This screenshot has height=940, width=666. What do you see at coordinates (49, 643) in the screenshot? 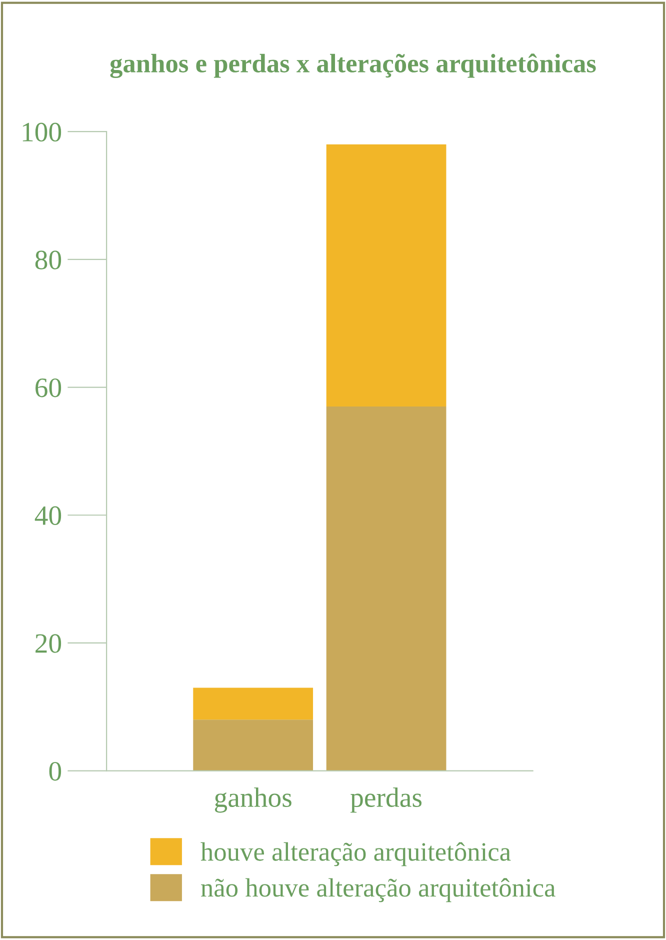
I see `y-tick-label: 20` at bounding box center [49, 643].